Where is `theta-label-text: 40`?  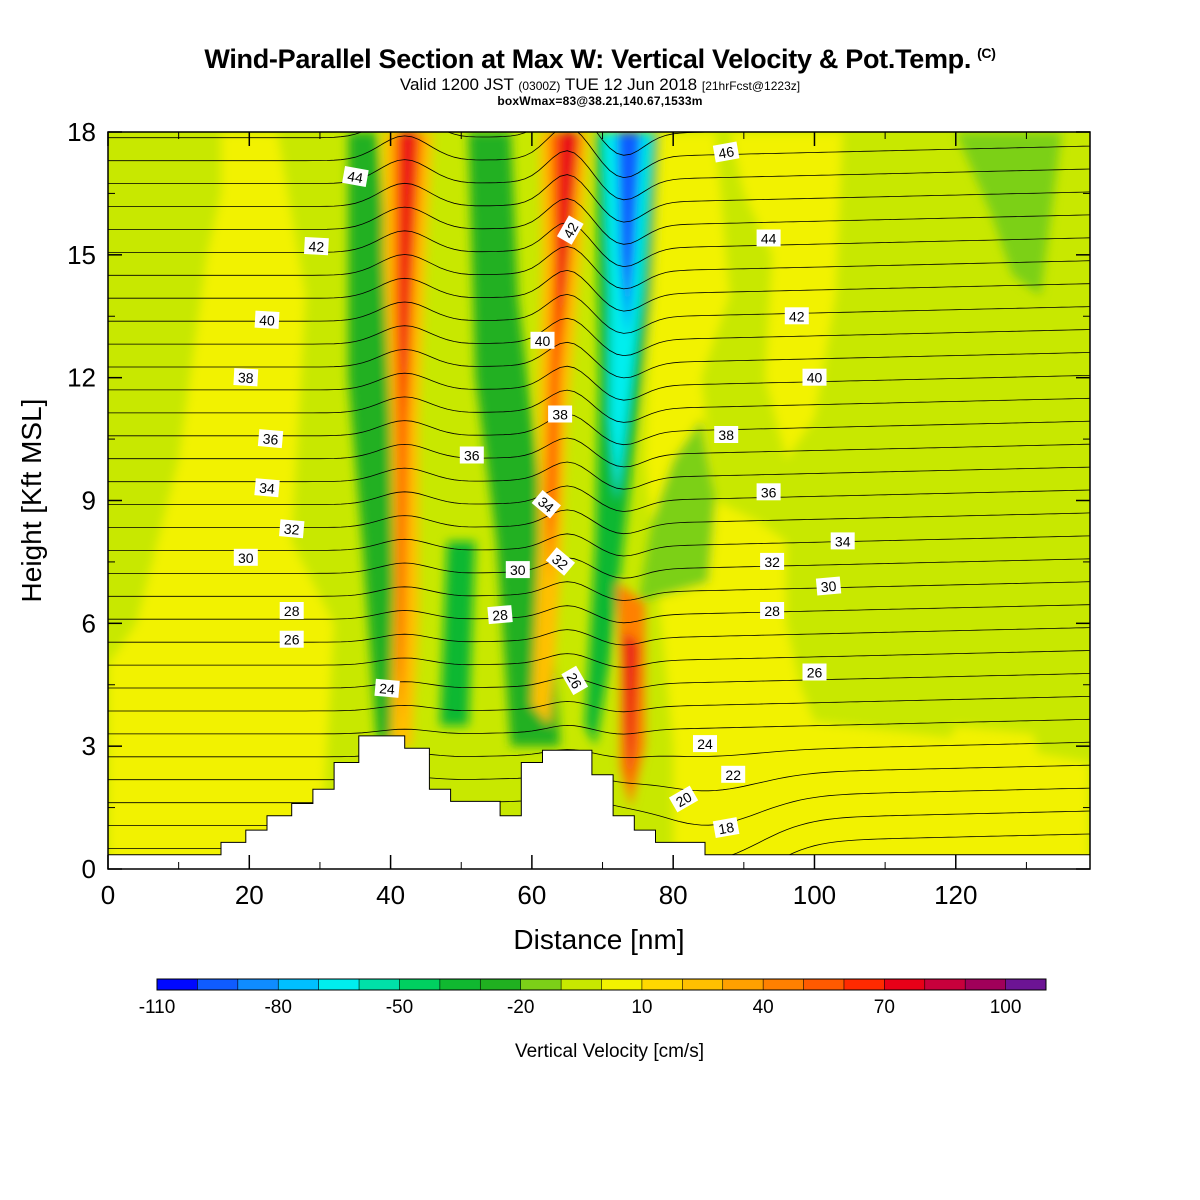
theta-label-text: 40 is located at coordinates (815, 378).